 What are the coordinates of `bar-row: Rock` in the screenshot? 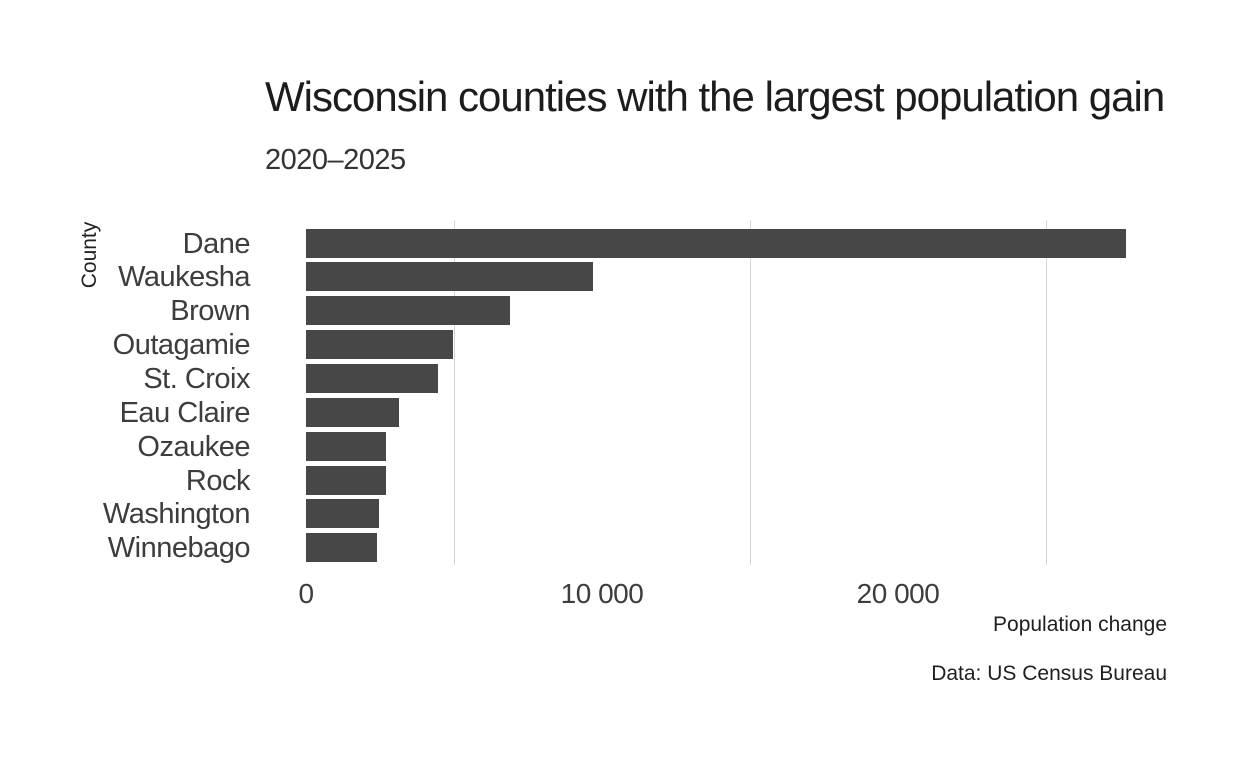 It's located at (624, 481).